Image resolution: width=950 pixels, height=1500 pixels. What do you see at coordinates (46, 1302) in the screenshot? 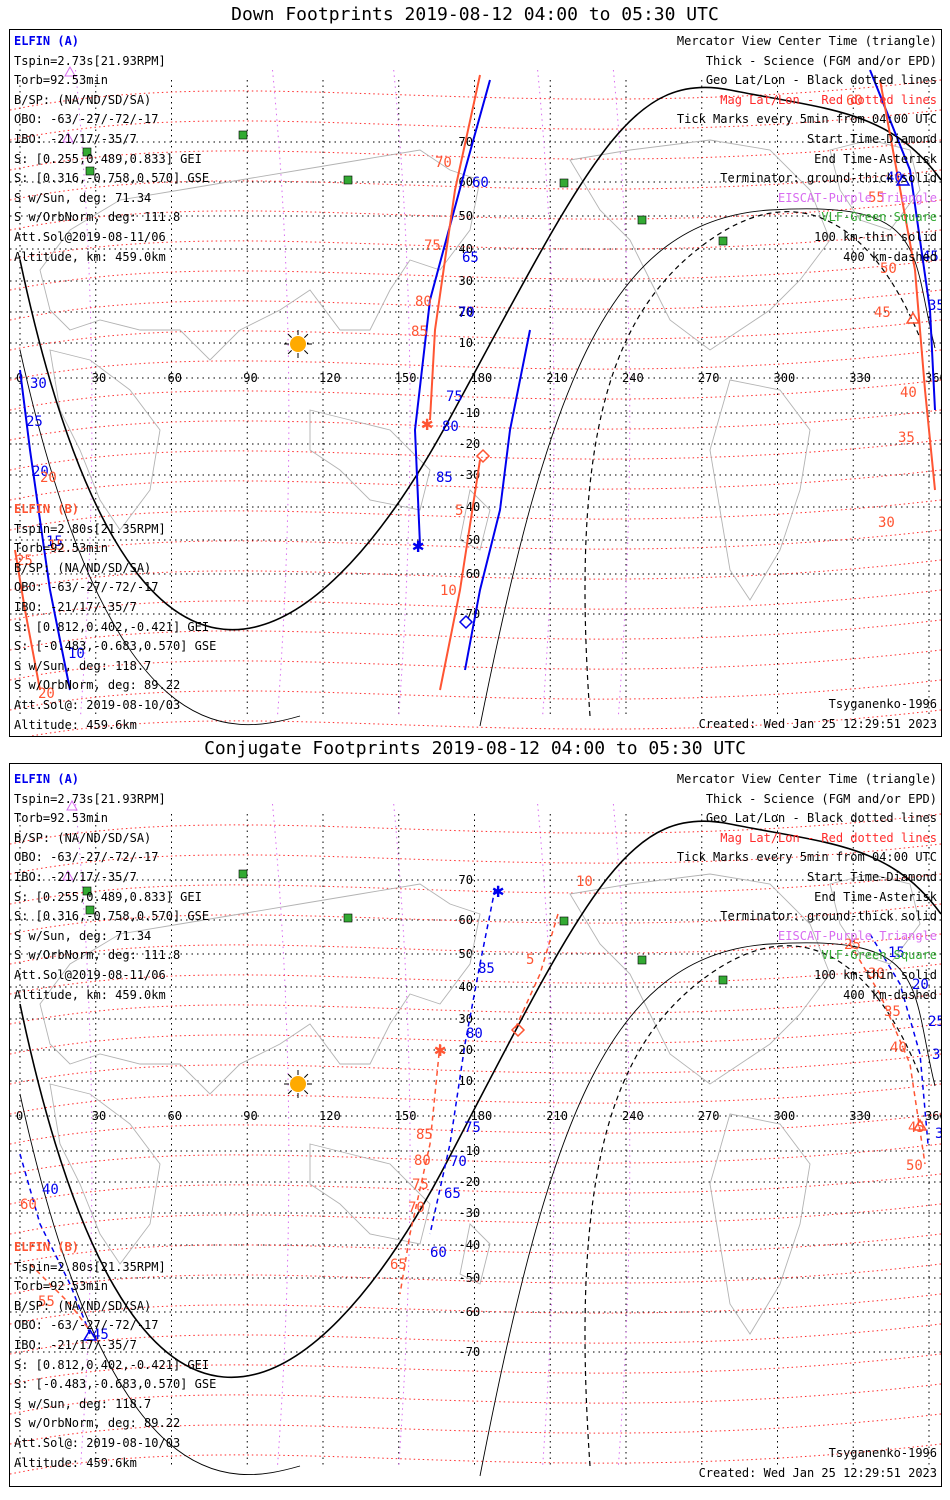
I see `elfin-b-tick-label: 55` at bounding box center [46, 1302].